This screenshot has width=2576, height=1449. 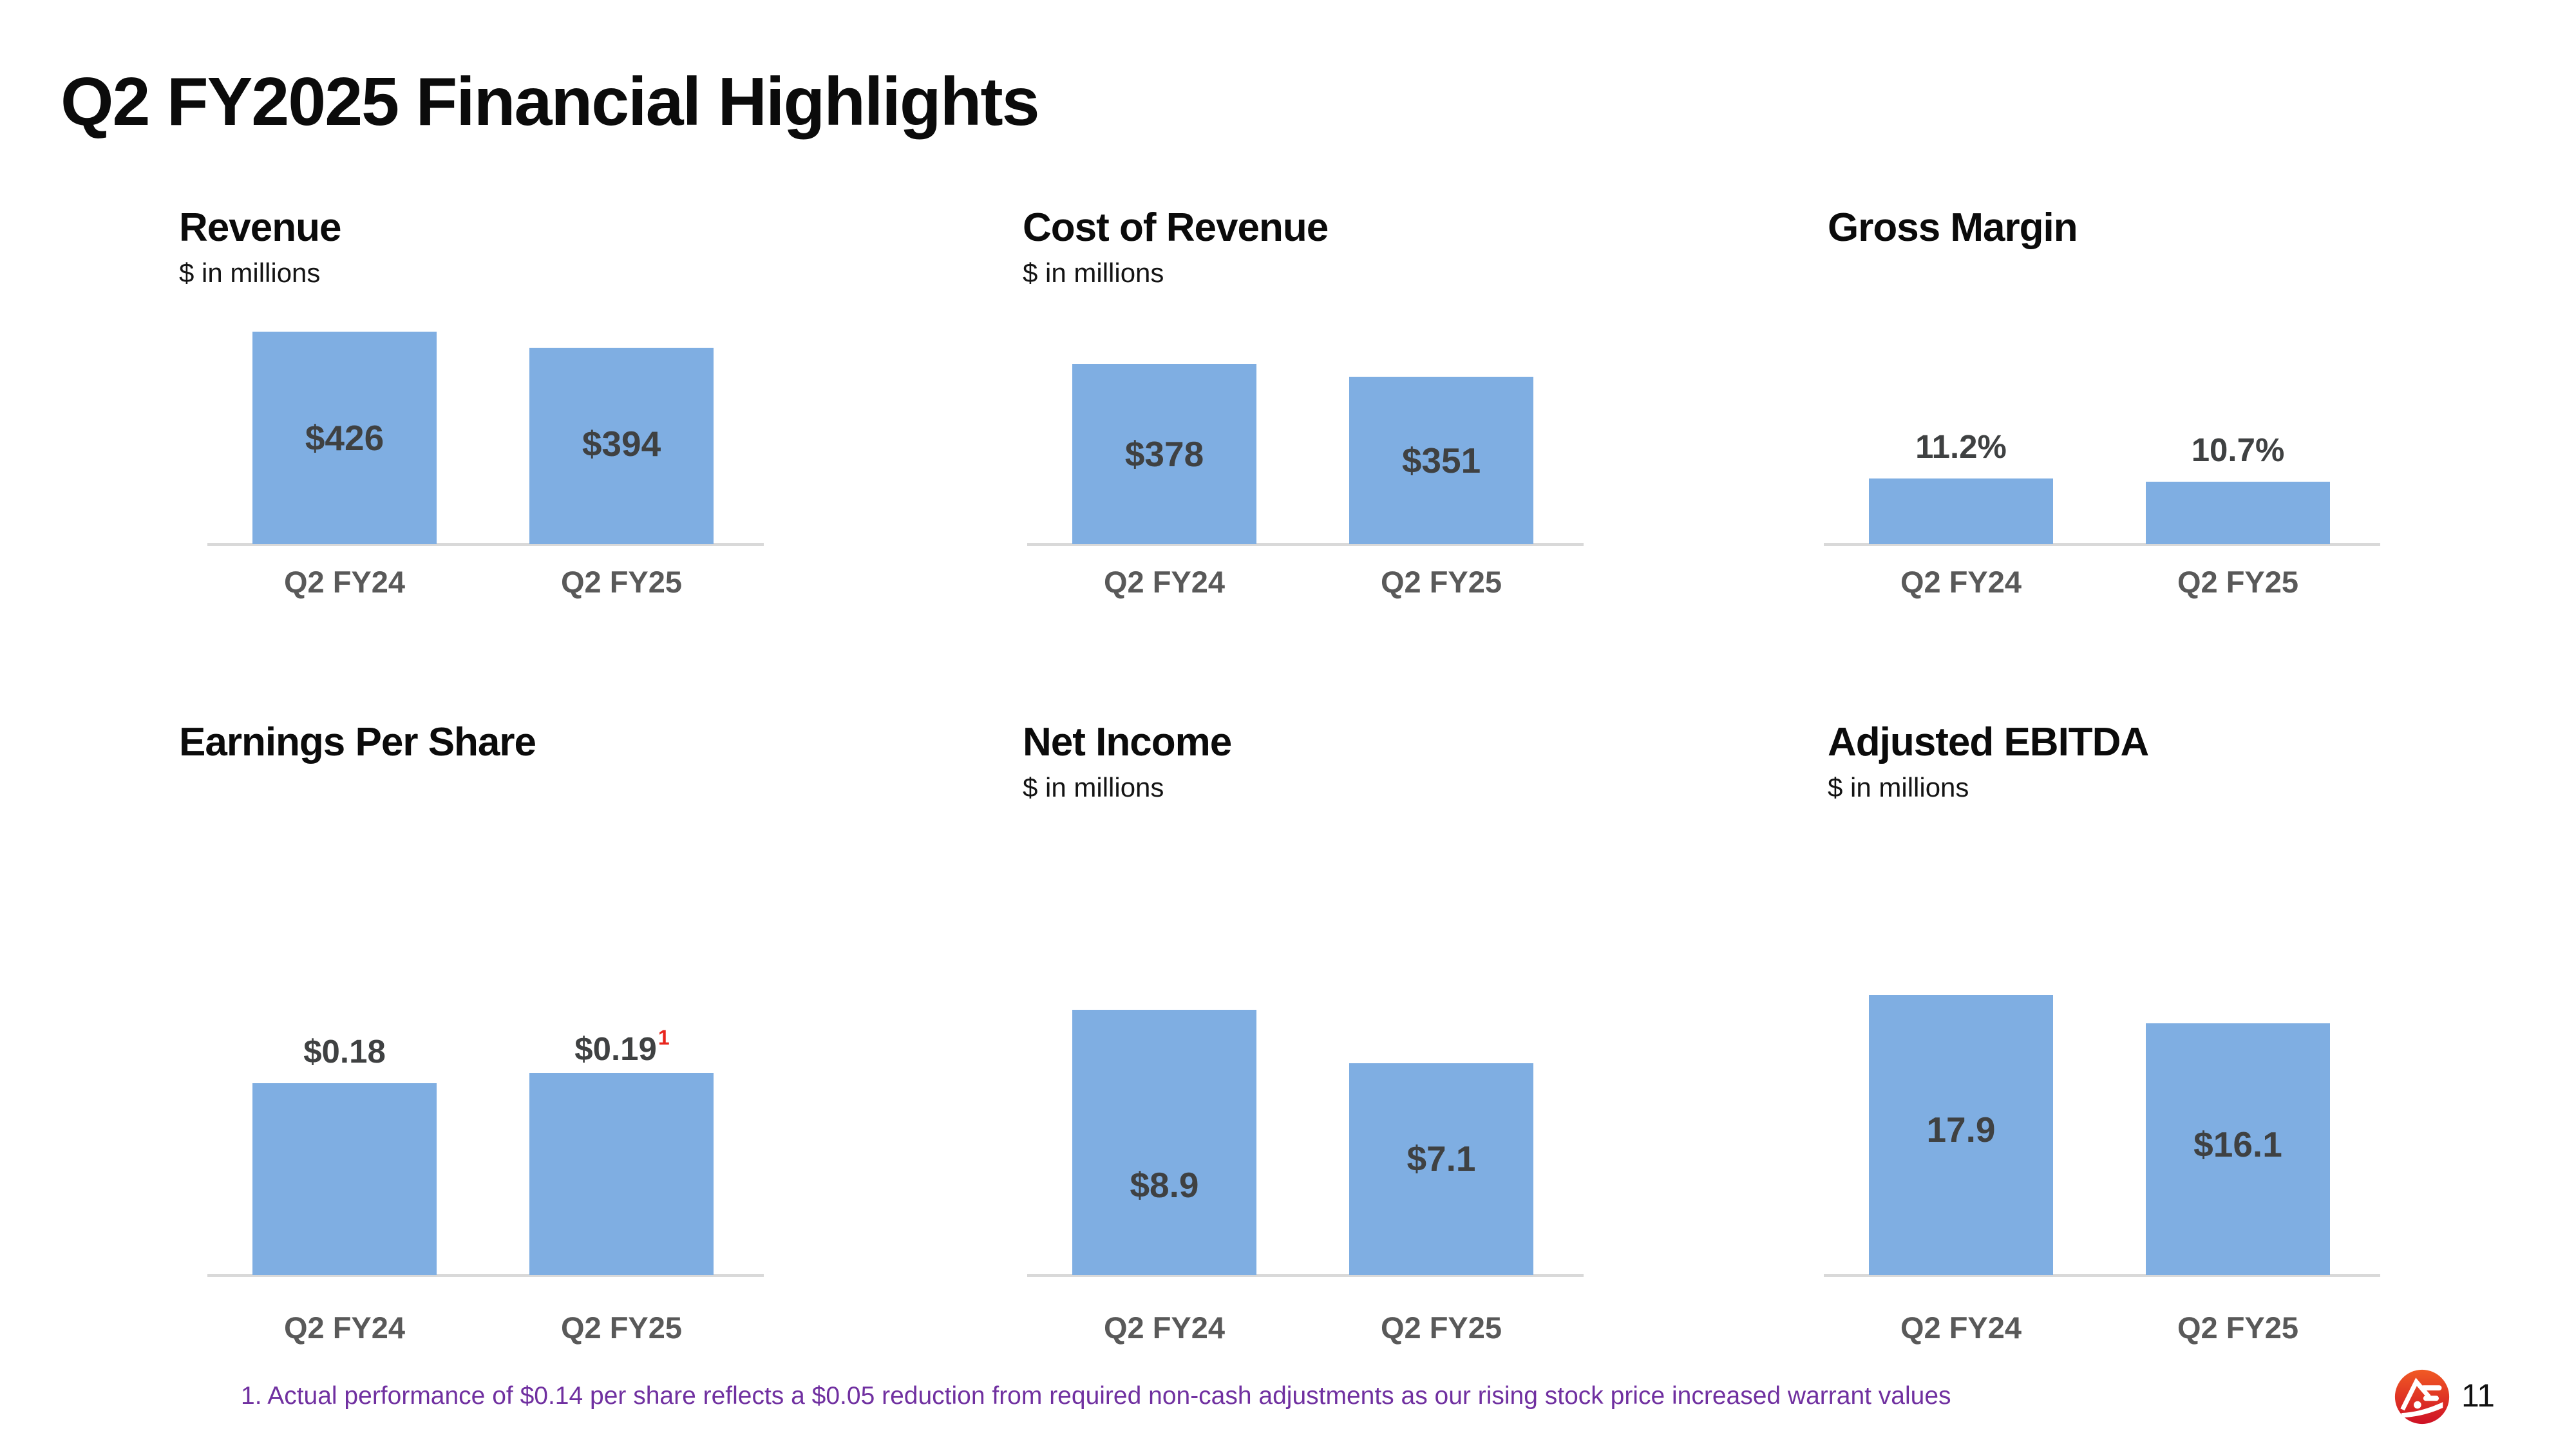 I want to click on footnote-ref: 1, so click(x=664, y=1037).